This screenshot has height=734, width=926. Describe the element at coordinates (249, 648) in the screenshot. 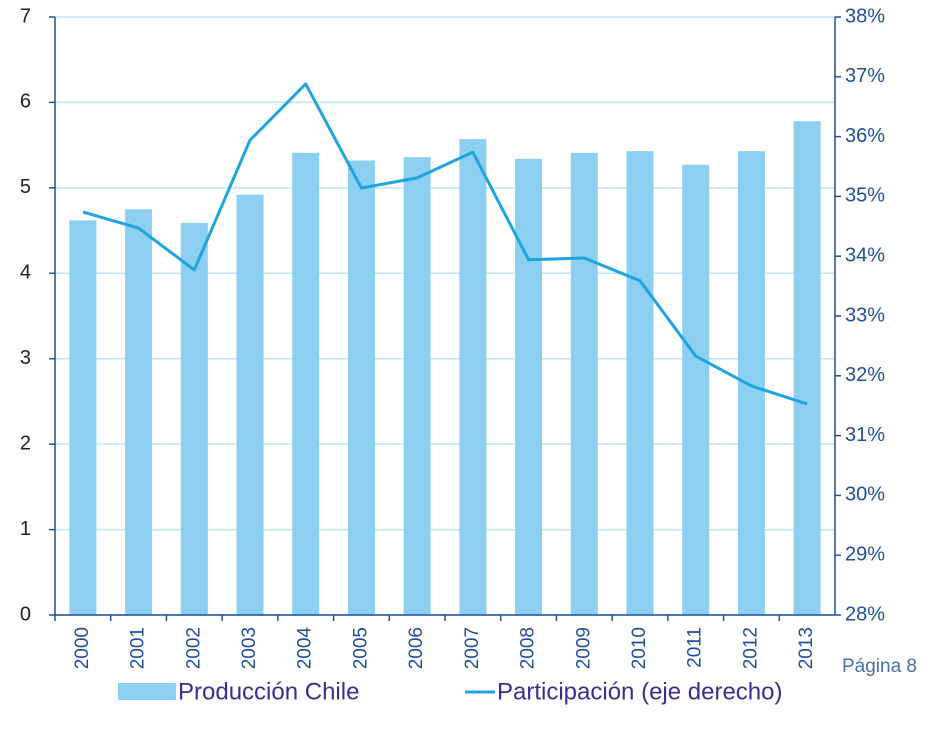

I see `x-tick-label: 2003` at that location.